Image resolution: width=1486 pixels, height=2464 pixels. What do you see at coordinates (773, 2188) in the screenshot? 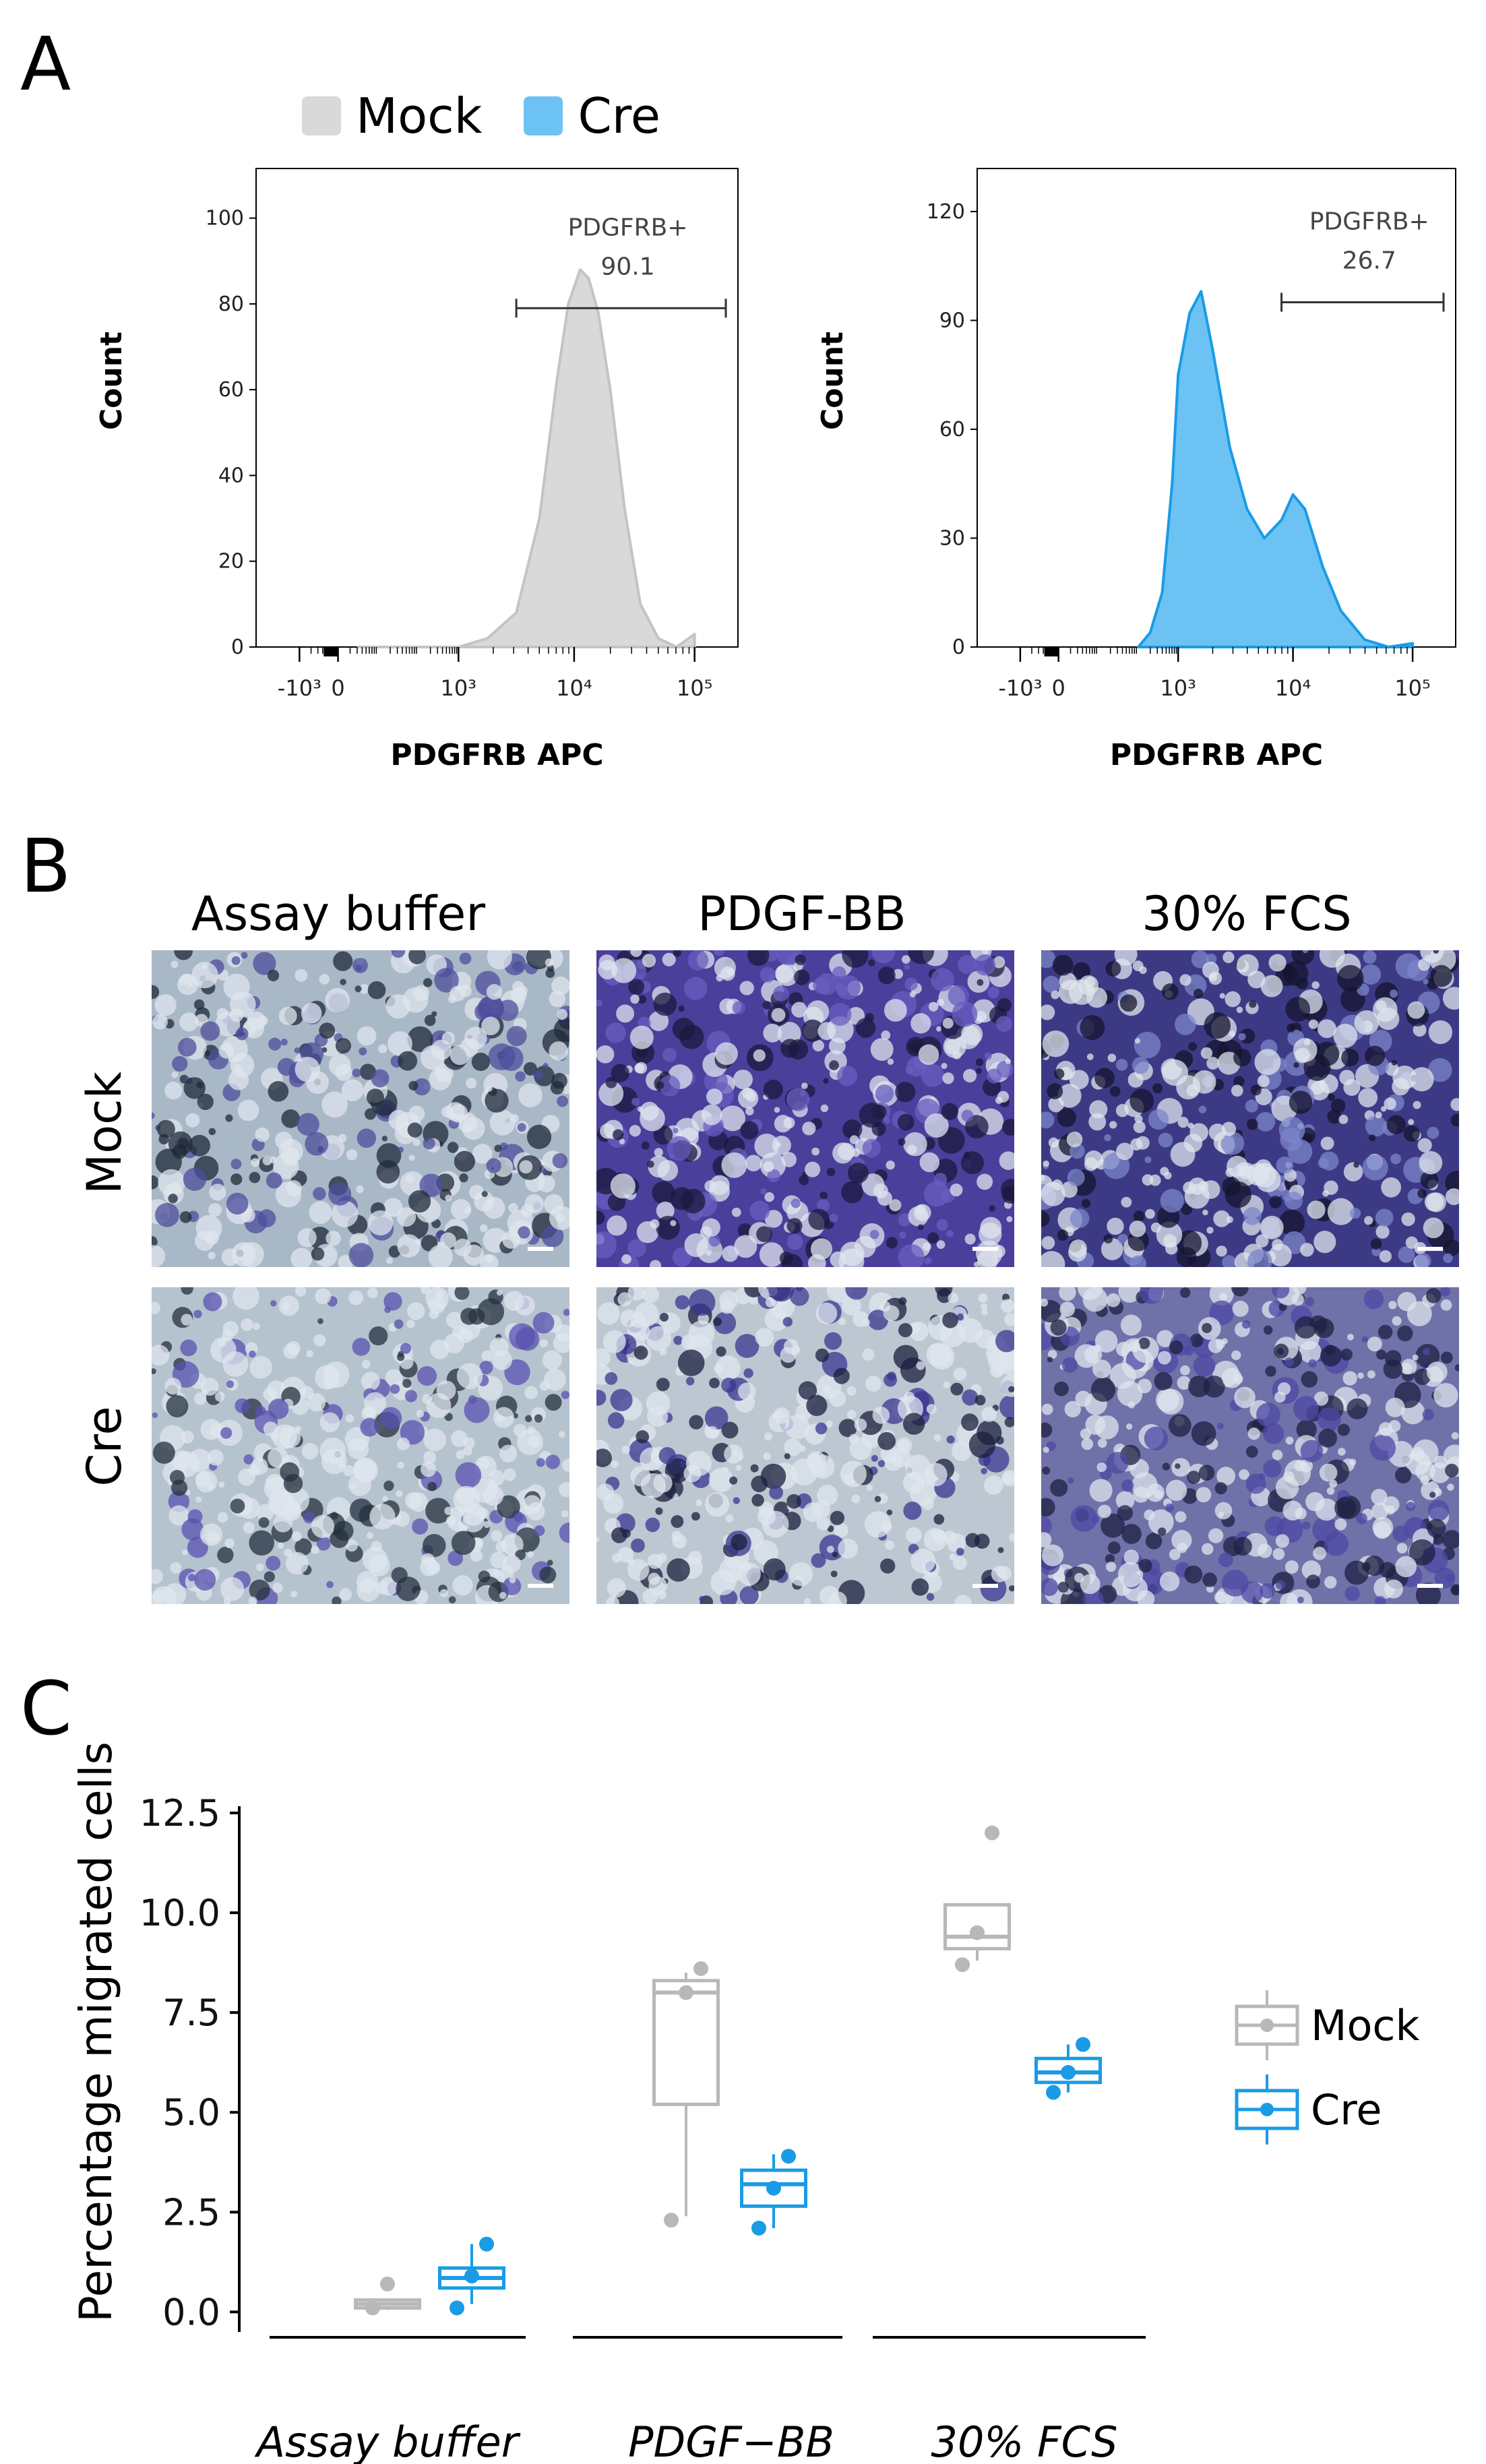
I see `data-point-cre` at bounding box center [773, 2188].